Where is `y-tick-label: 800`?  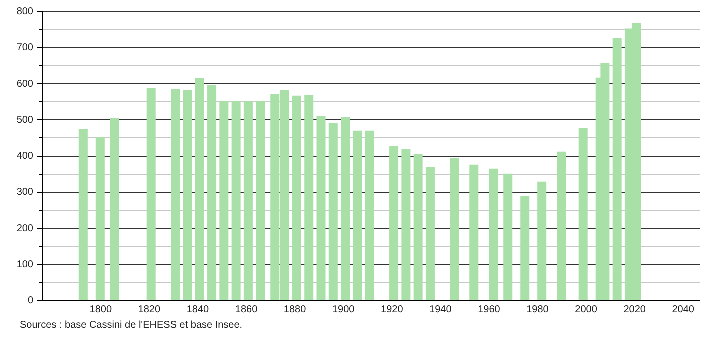 y-tick-label: 800 is located at coordinates (25, 12).